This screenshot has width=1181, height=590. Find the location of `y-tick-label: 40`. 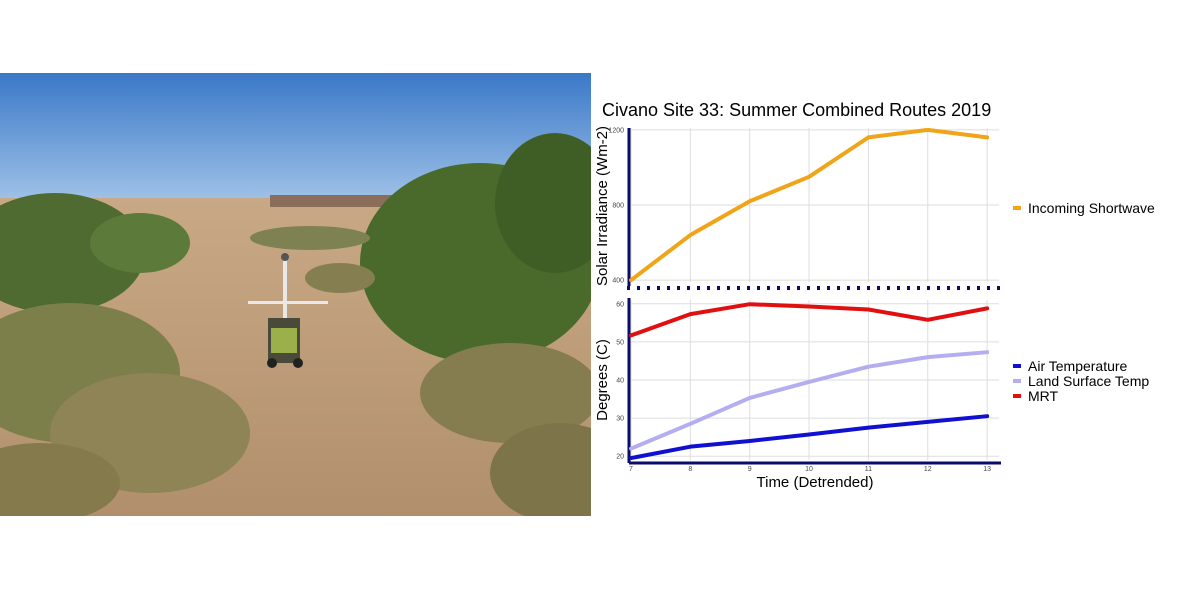

y-tick-label: 40 is located at coordinates (620, 381).